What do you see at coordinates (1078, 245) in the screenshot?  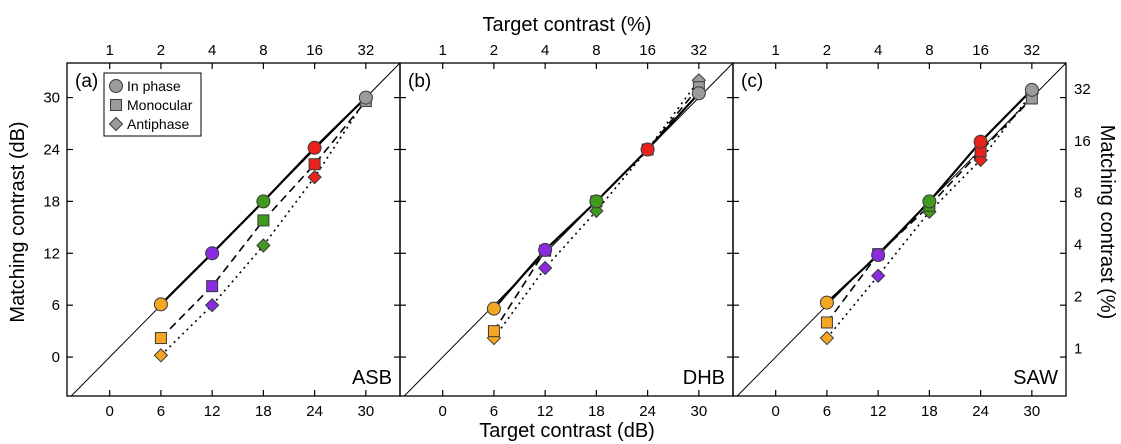 I see `y-tick-label-pct: 4` at bounding box center [1078, 245].